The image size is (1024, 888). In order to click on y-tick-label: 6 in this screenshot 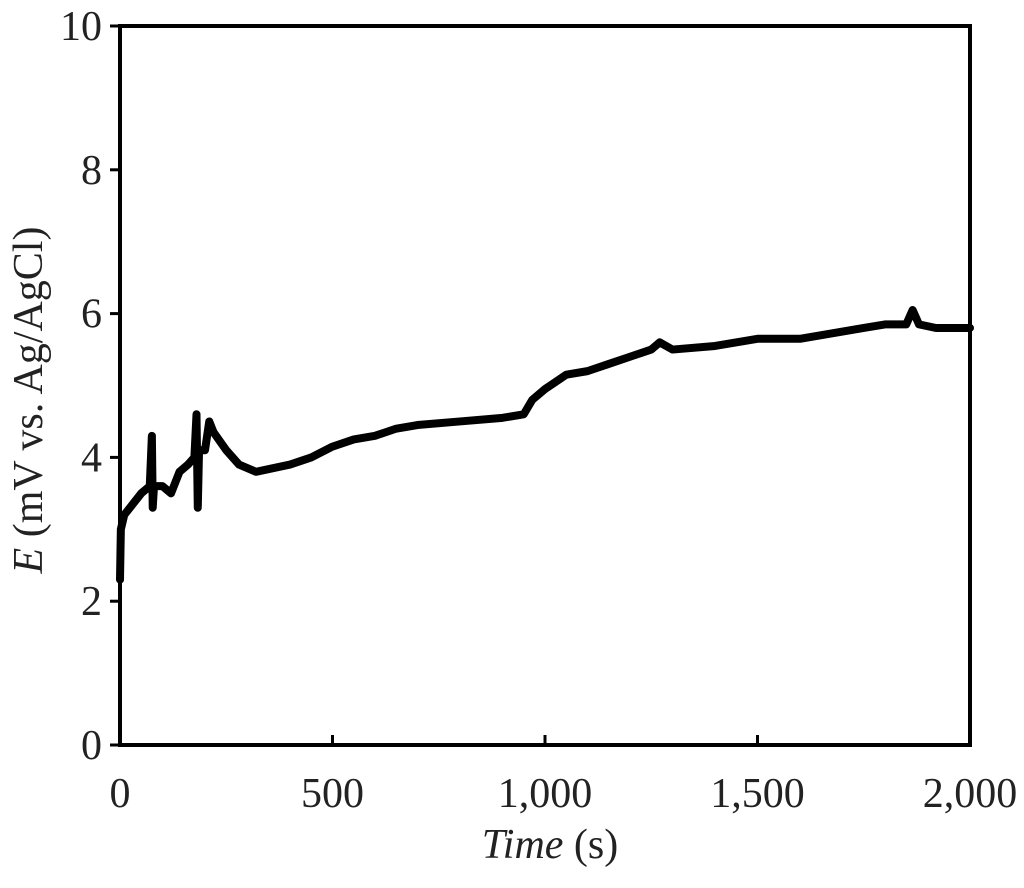, I will do `click(91, 315)`.